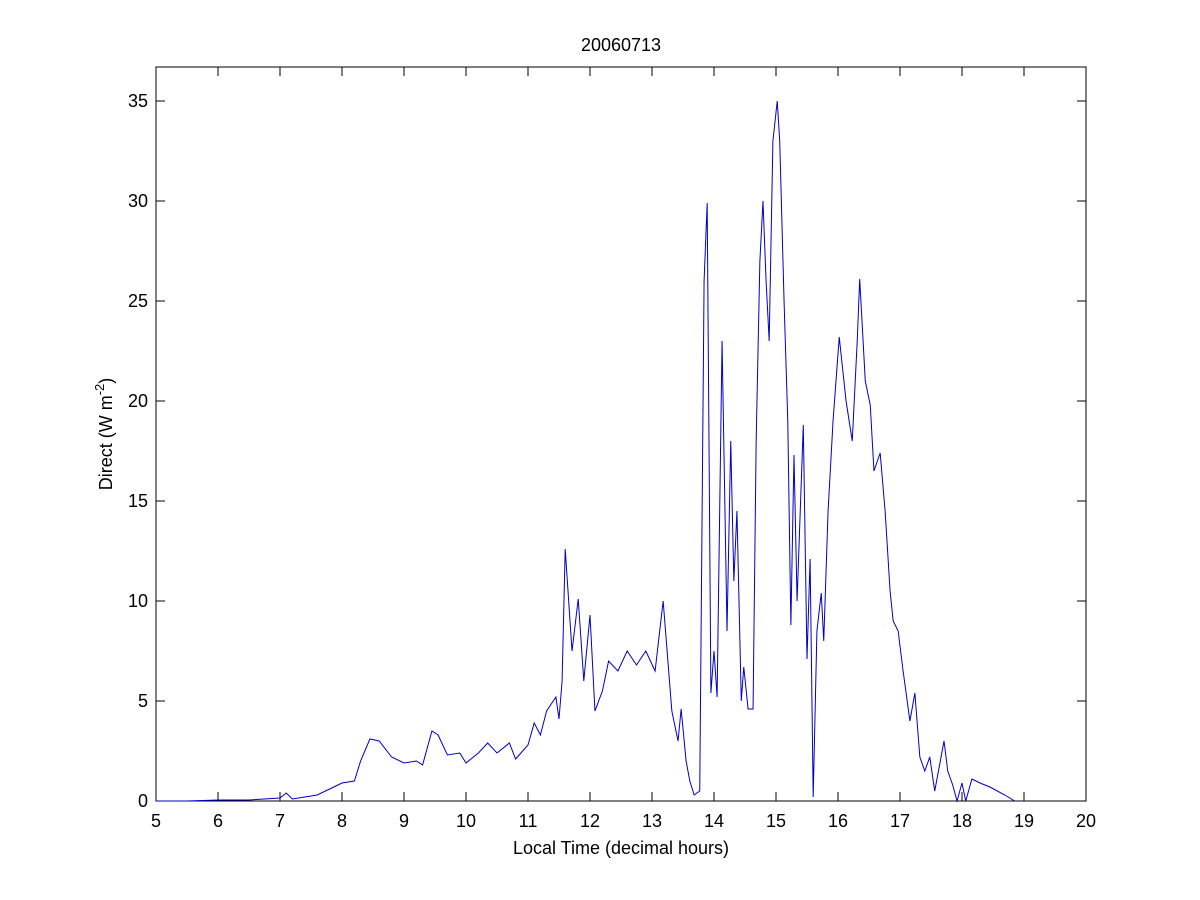  Describe the element at coordinates (138, 201) in the screenshot. I see `y-tick-label: 30` at that location.